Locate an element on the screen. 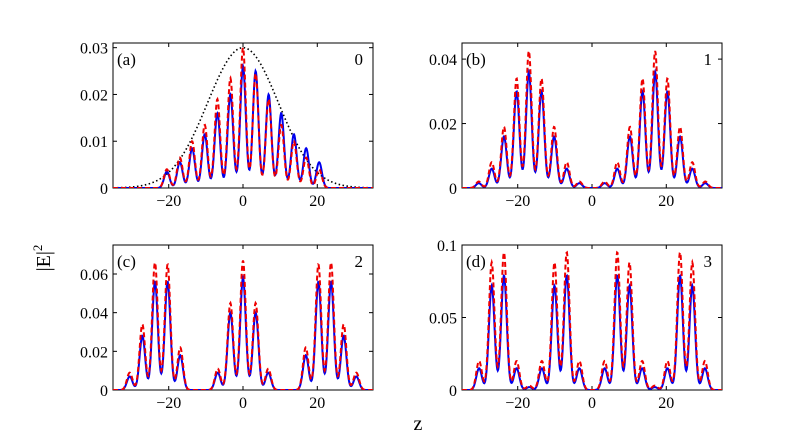 This screenshot has width=790, height=448. x-axis-label: z is located at coordinates (418, 424).